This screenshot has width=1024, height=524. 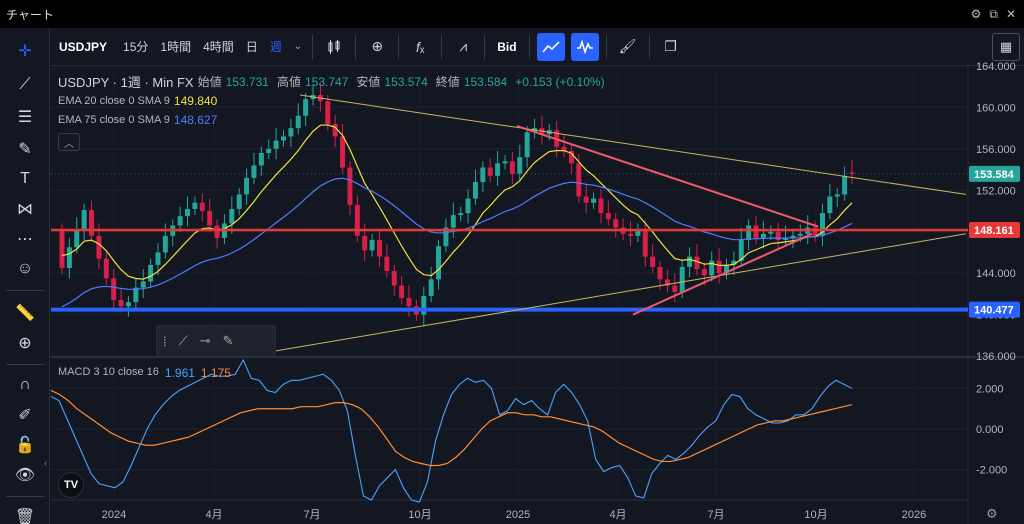 I want to click on trendline-red-lower, so click(x=722, y=274).